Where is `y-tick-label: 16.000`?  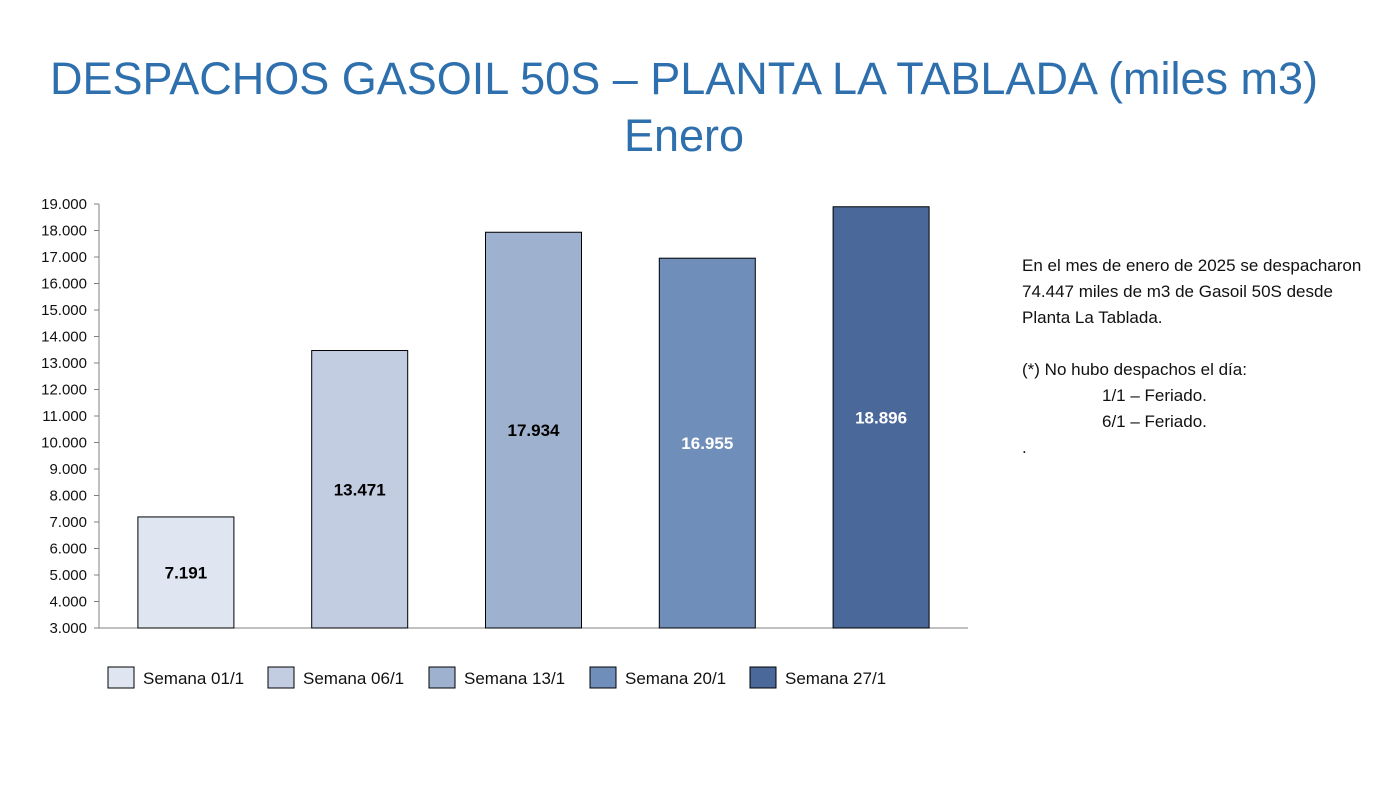
y-tick-label: 16.000 is located at coordinates (64, 284).